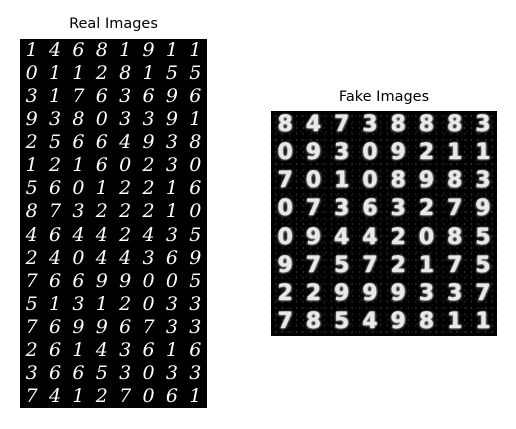  What do you see at coordinates (370, 209) in the screenshot?
I see `fake-digit-cell: 6` at bounding box center [370, 209].